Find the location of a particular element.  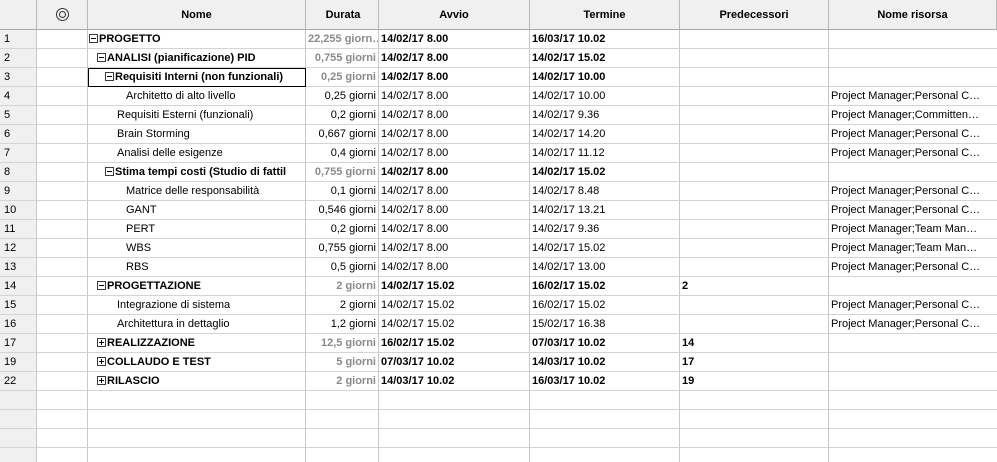

resources-cell is located at coordinates (913, 39).